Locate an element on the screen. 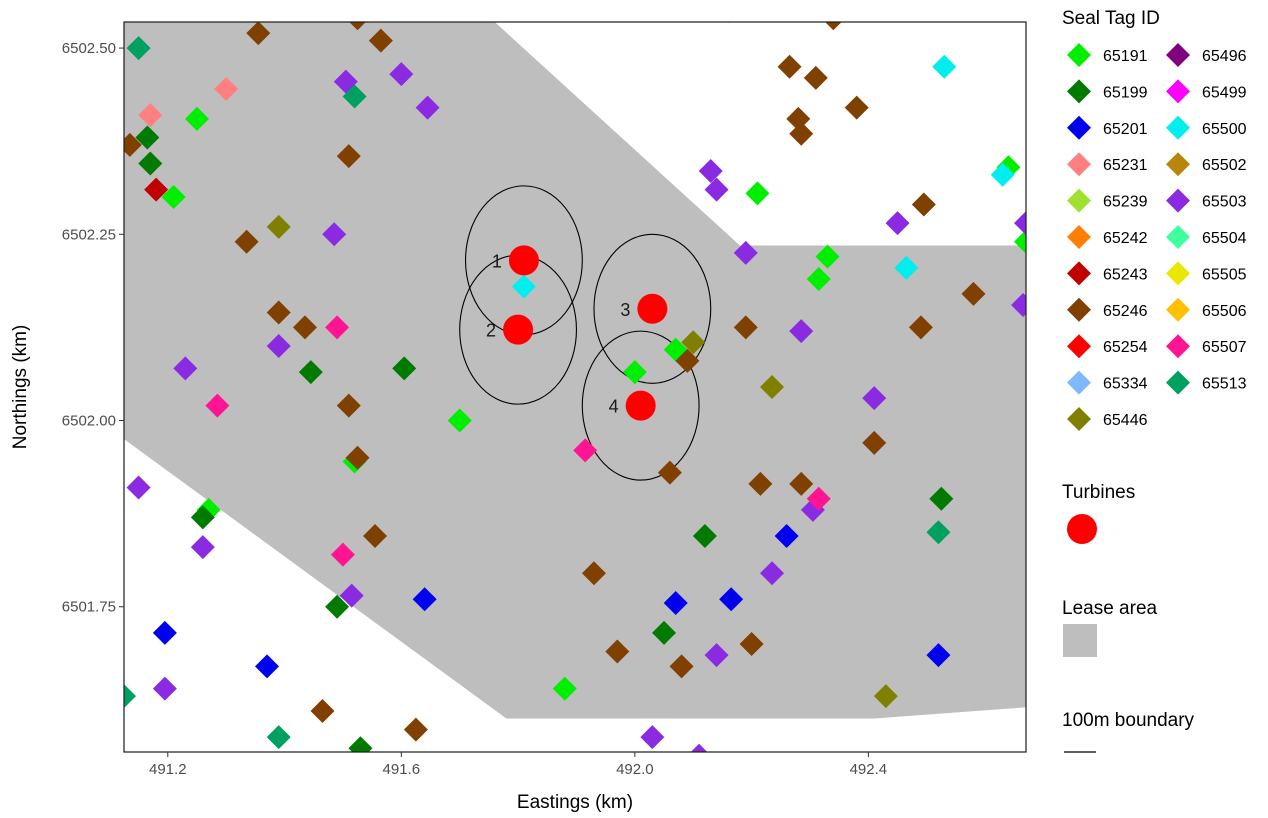 The height and width of the screenshot is (818, 1268). y-tick-label: 6502.25 is located at coordinates (89, 234).